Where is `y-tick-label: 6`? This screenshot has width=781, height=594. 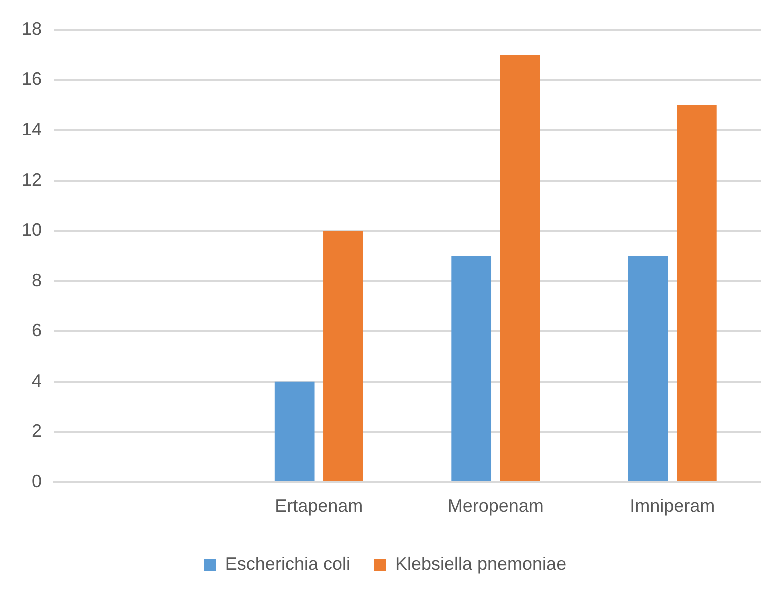
y-tick-label: 6 is located at coordinates (37, 330).